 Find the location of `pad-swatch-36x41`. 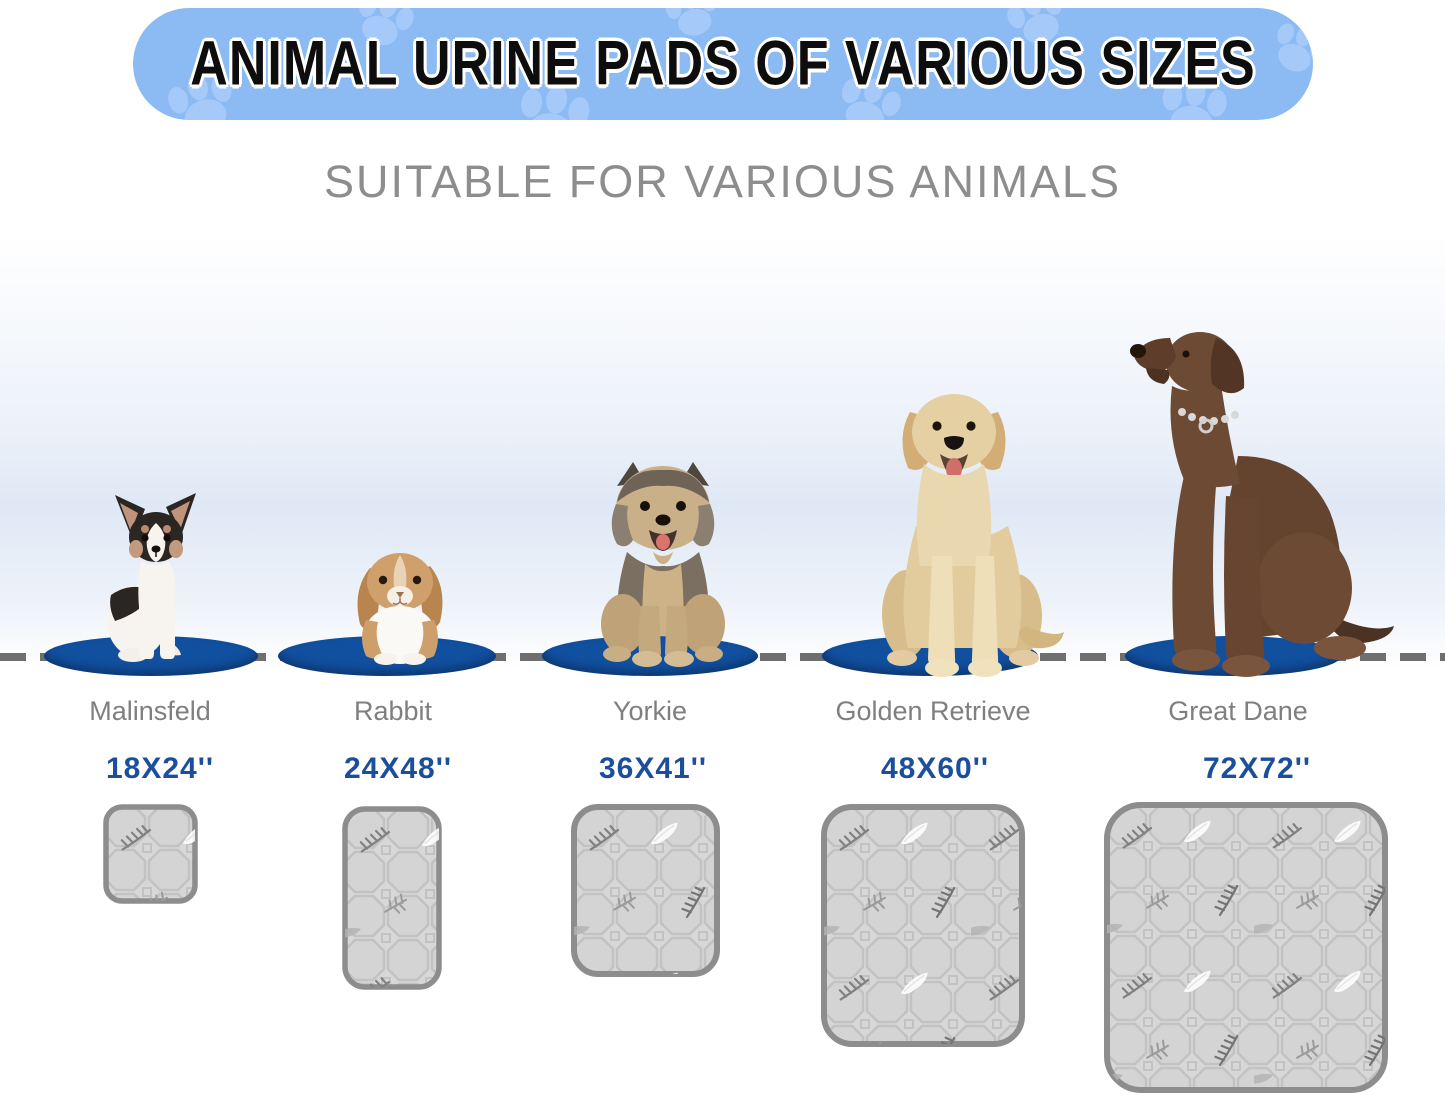

pad-swatch-36x41 is located at coordinates (645, 890).